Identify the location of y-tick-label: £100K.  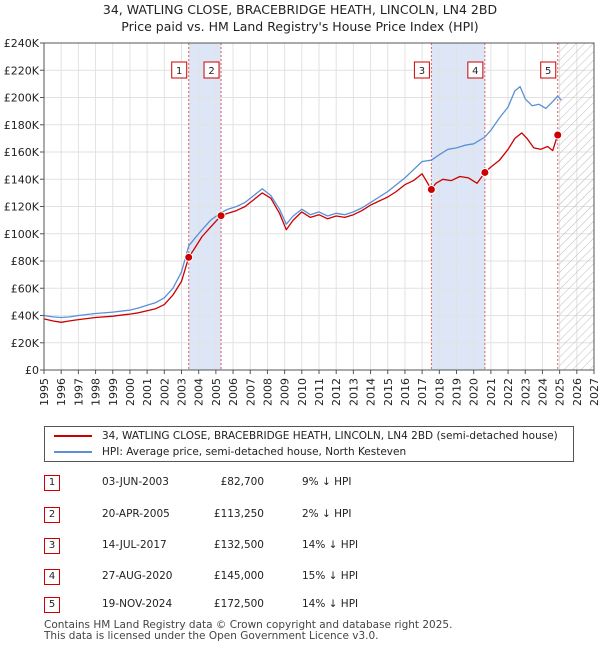
(22, 234).